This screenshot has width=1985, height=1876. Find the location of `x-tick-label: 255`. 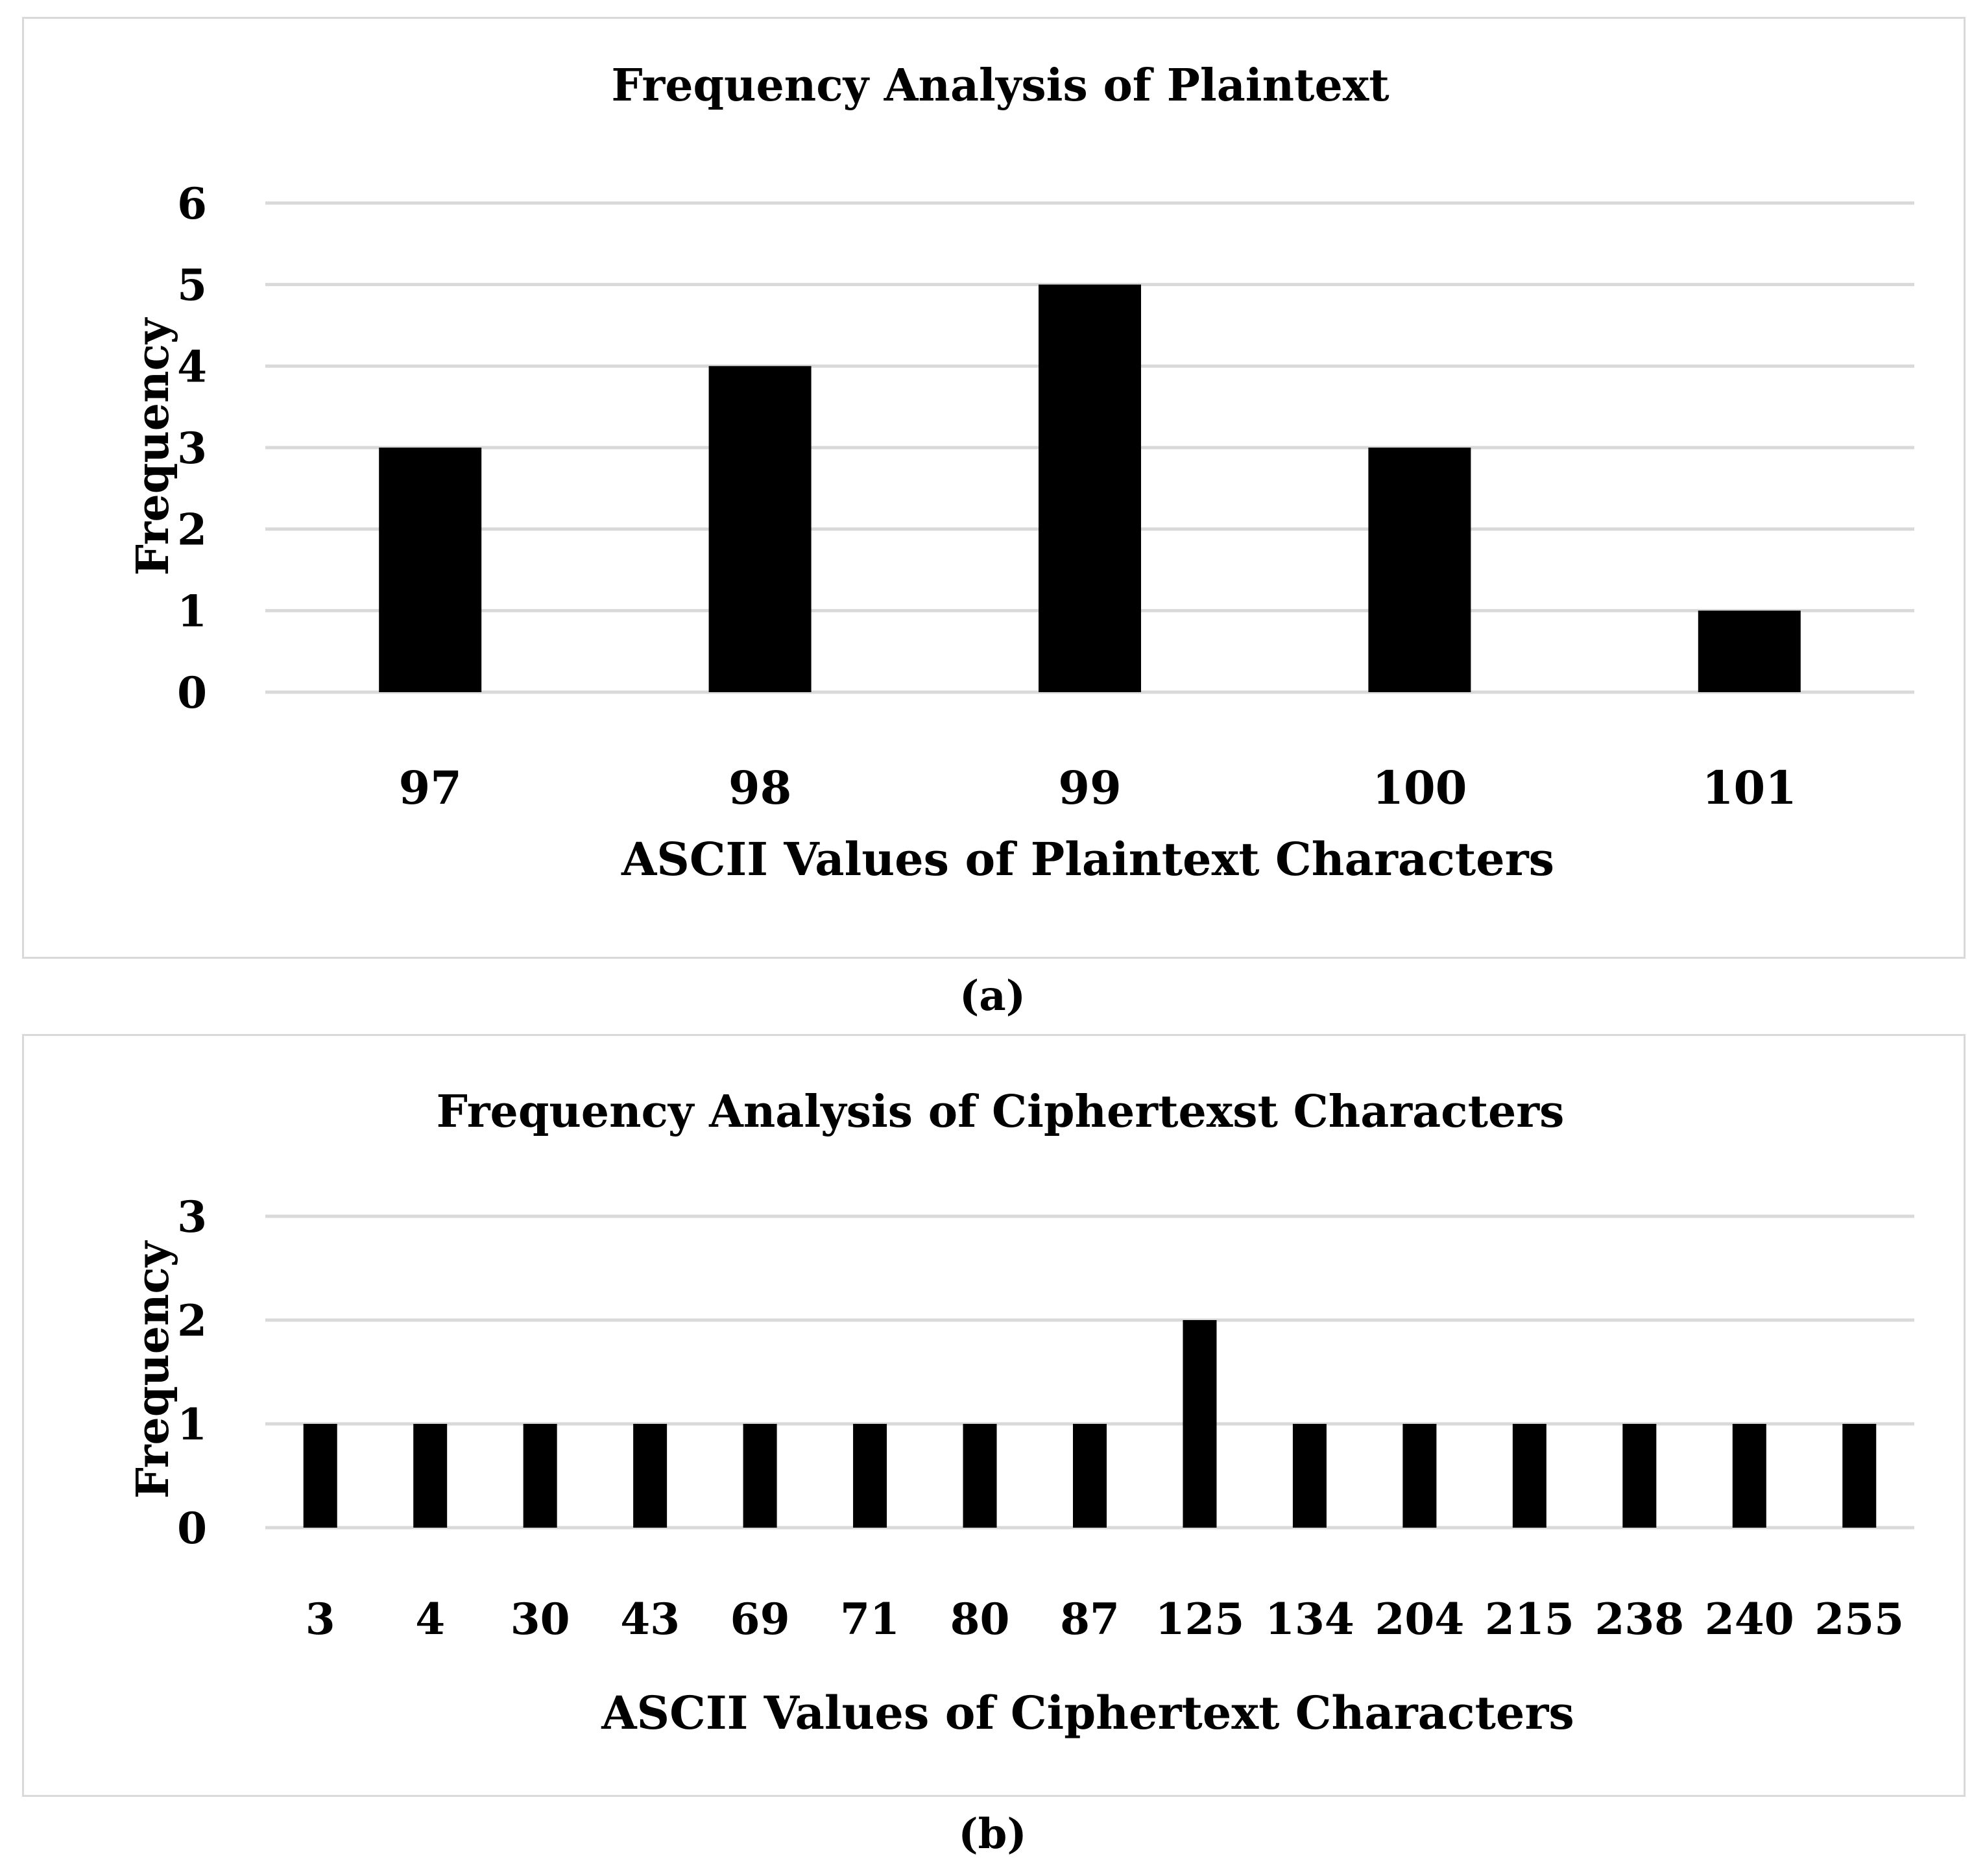

x-tick-label: 255 is located at coordinates (1859, 1619).